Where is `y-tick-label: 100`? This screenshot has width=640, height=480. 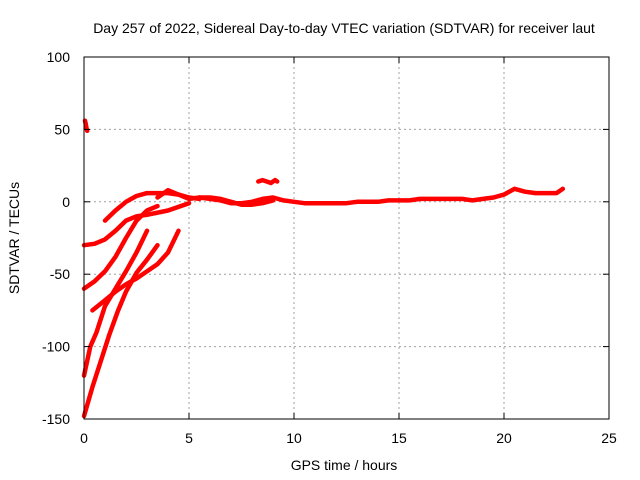 y-tick-label: 100 is located at coordinates (59, 57).